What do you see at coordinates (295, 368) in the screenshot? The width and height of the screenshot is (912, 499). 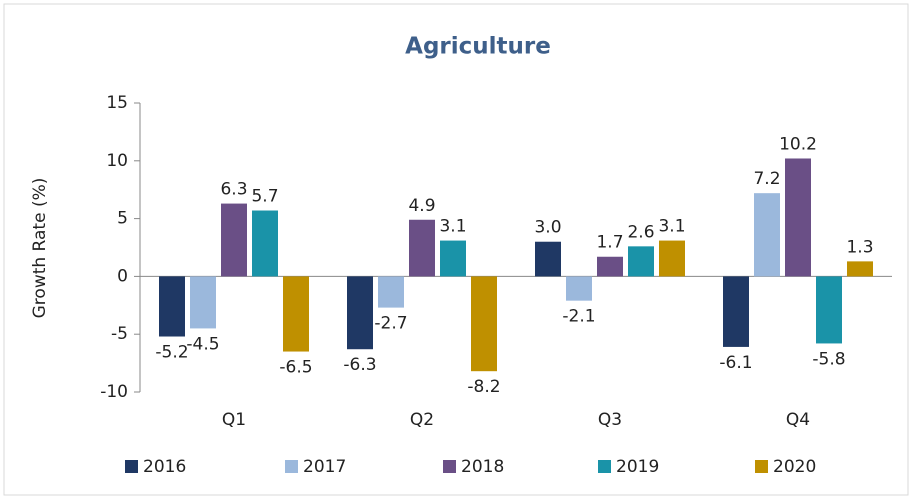 I see `data-label: -6.5` at bounding box center [295, 368].